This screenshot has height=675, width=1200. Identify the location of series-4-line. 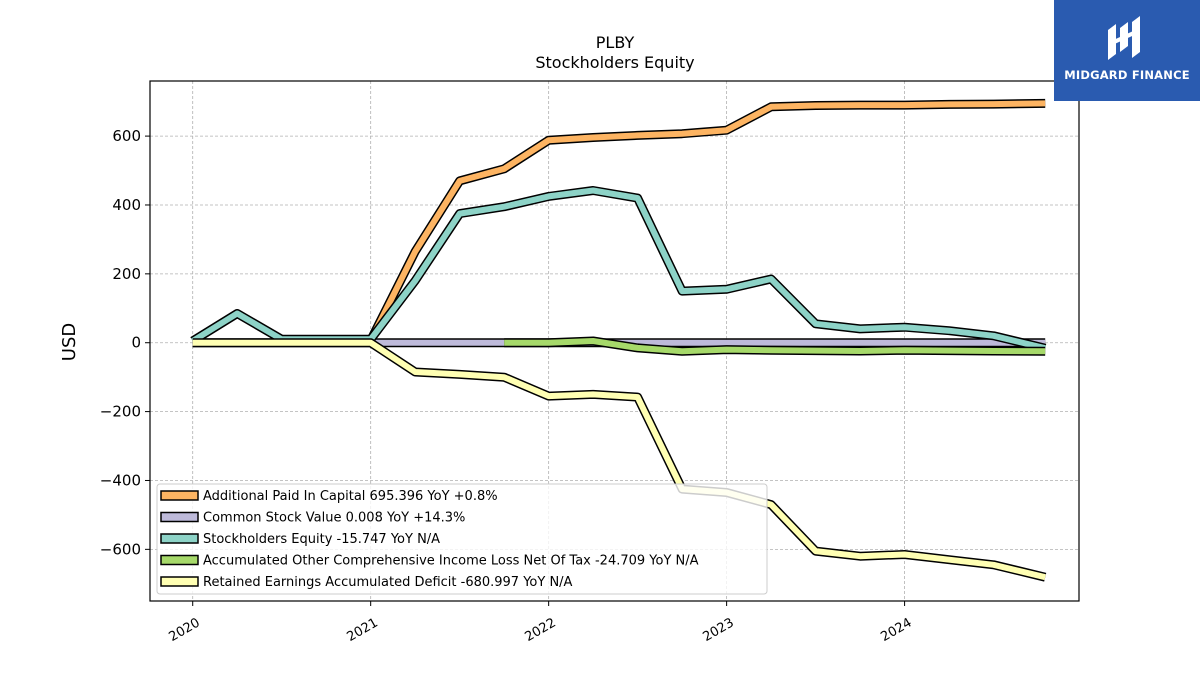
(775, 346).